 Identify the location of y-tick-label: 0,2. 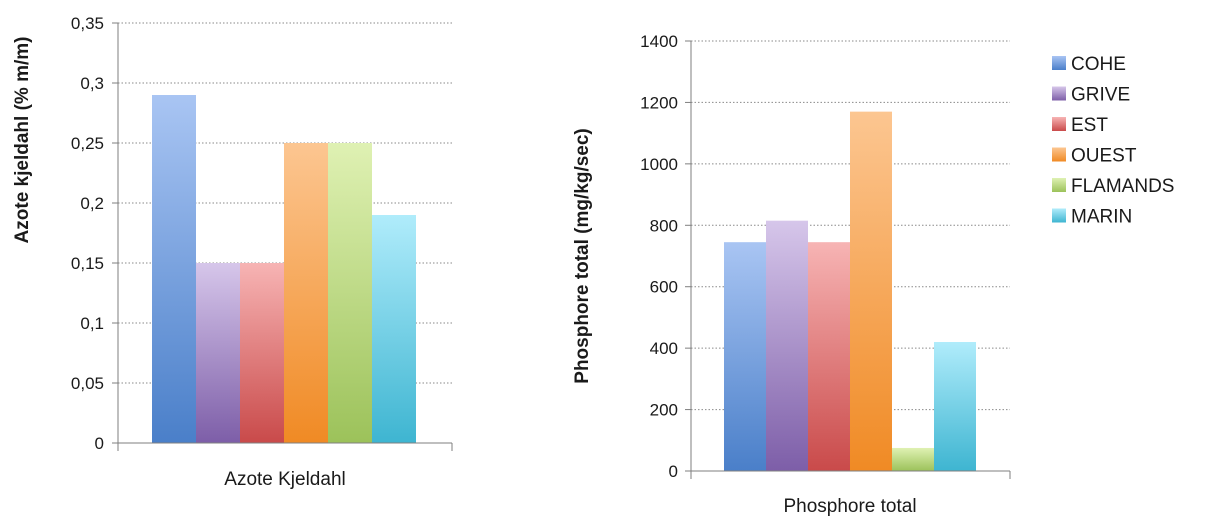
(92, 203).